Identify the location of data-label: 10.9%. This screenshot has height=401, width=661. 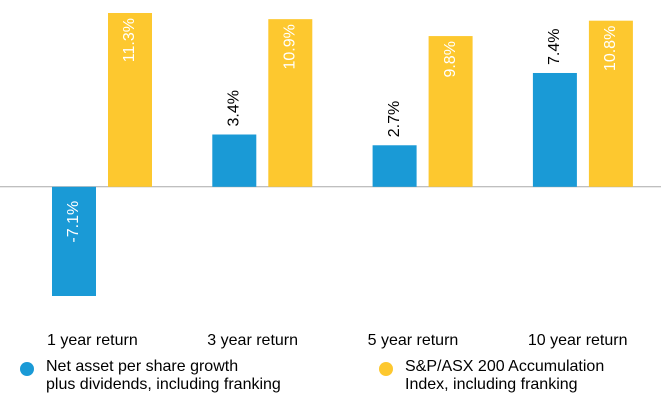
(290, 46).